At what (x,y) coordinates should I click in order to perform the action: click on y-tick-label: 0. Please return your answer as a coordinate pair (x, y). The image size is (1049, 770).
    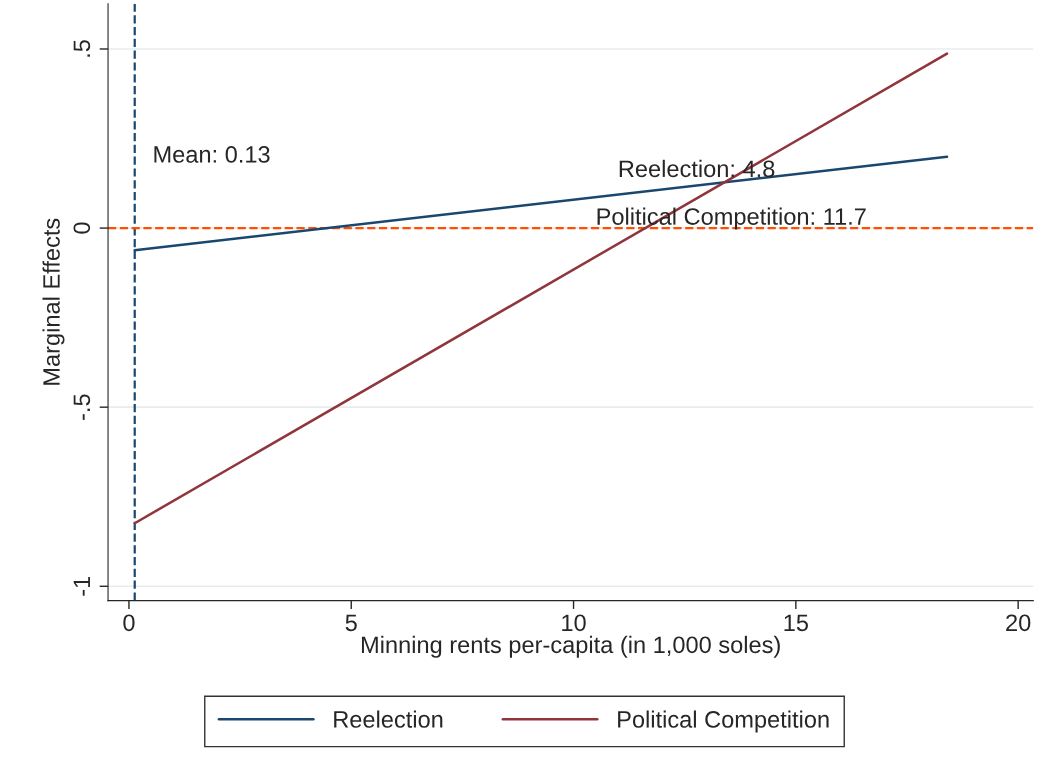
    Looking at the image, I should click on (82, 228).